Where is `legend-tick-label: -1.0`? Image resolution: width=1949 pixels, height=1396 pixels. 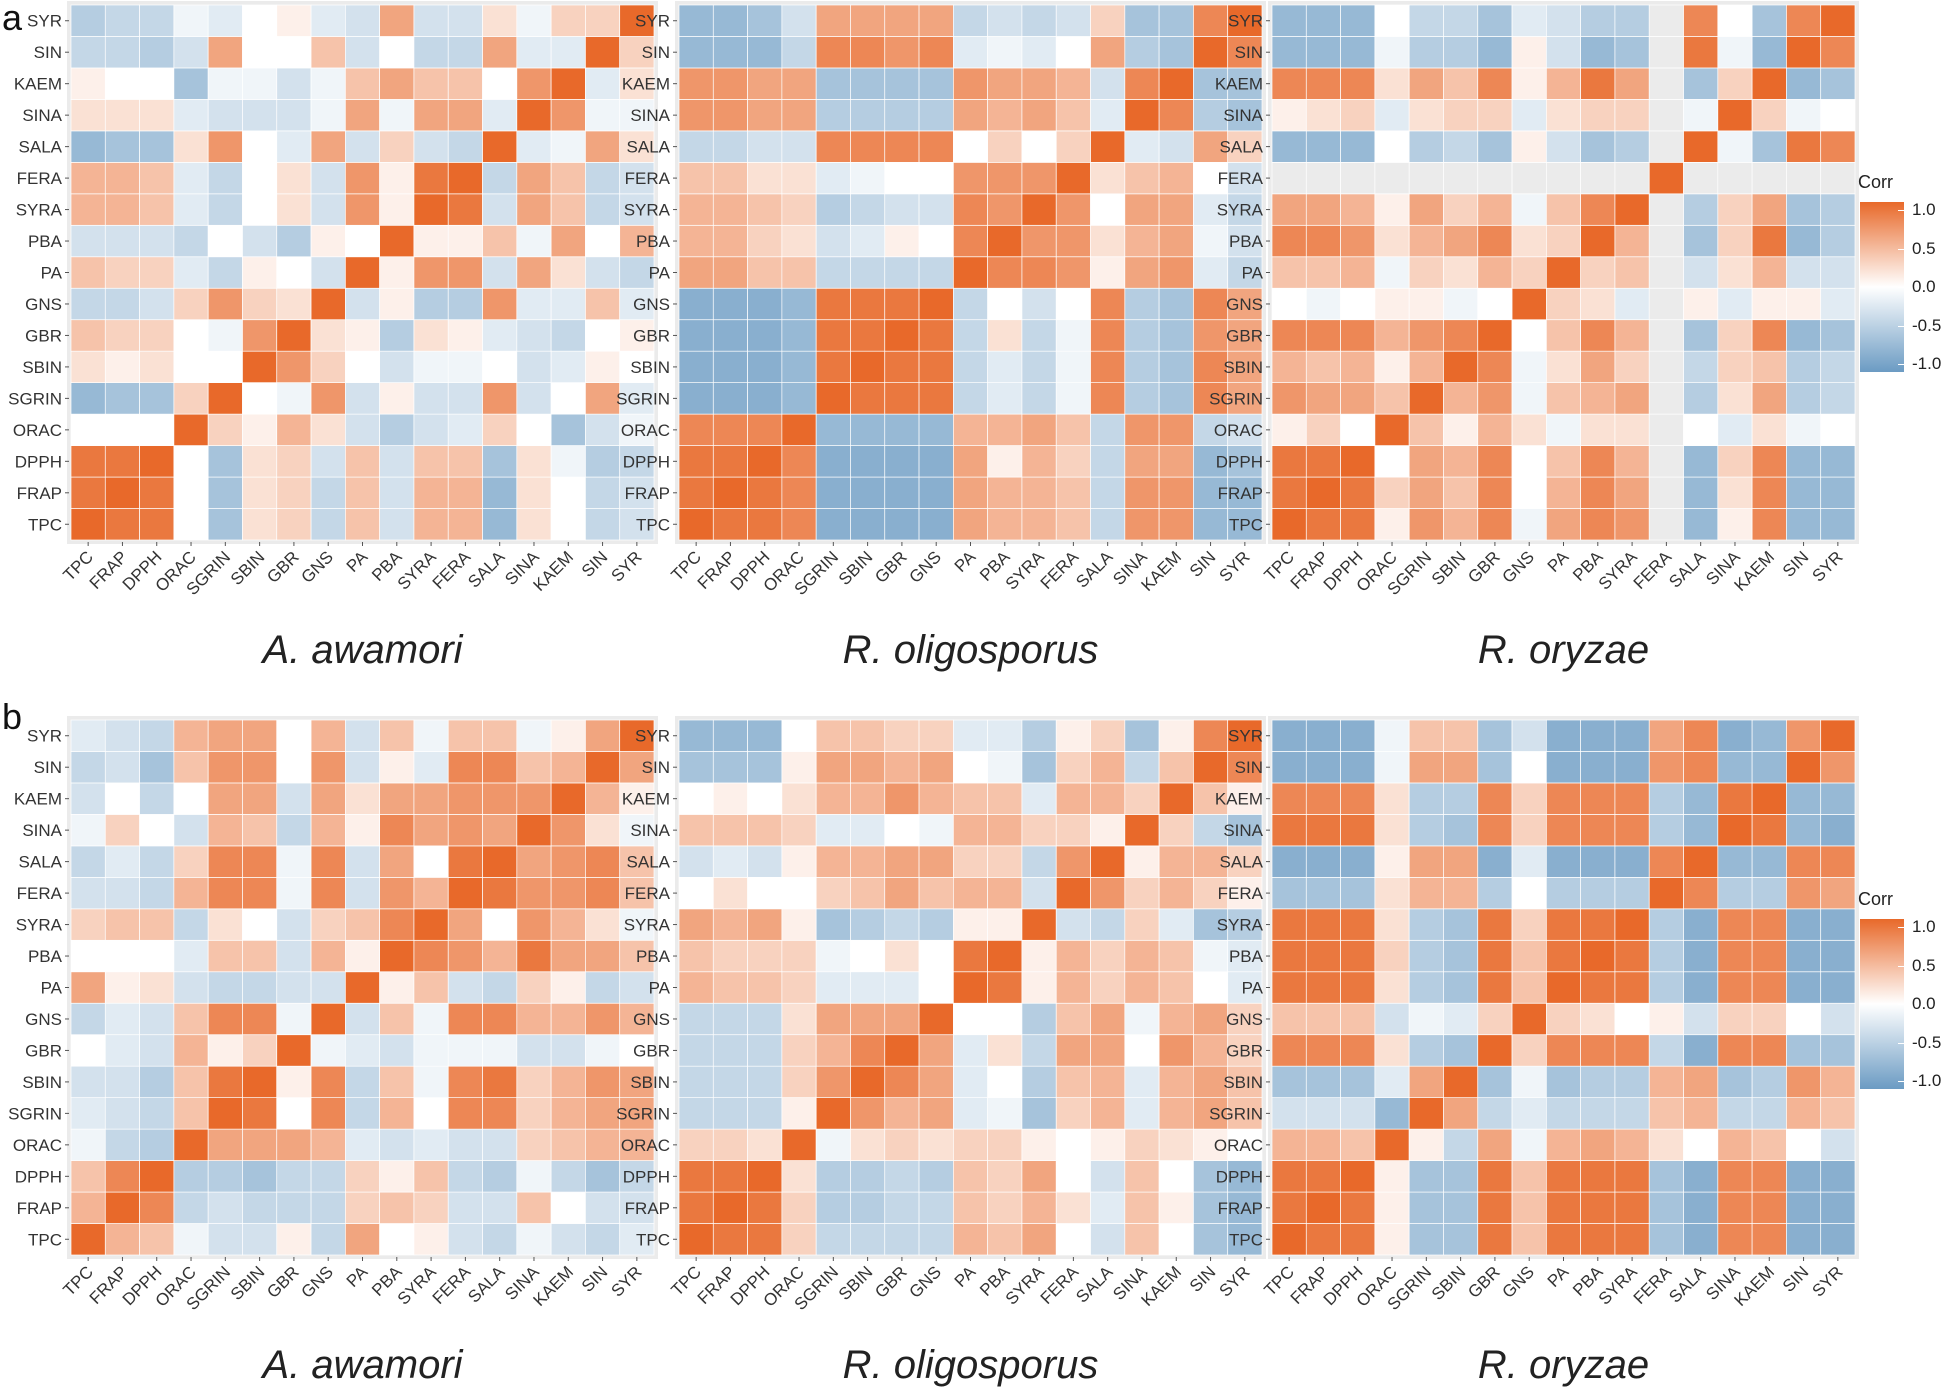
legend-tick-label: -1.0 is located at coordinates (1927, 1080).